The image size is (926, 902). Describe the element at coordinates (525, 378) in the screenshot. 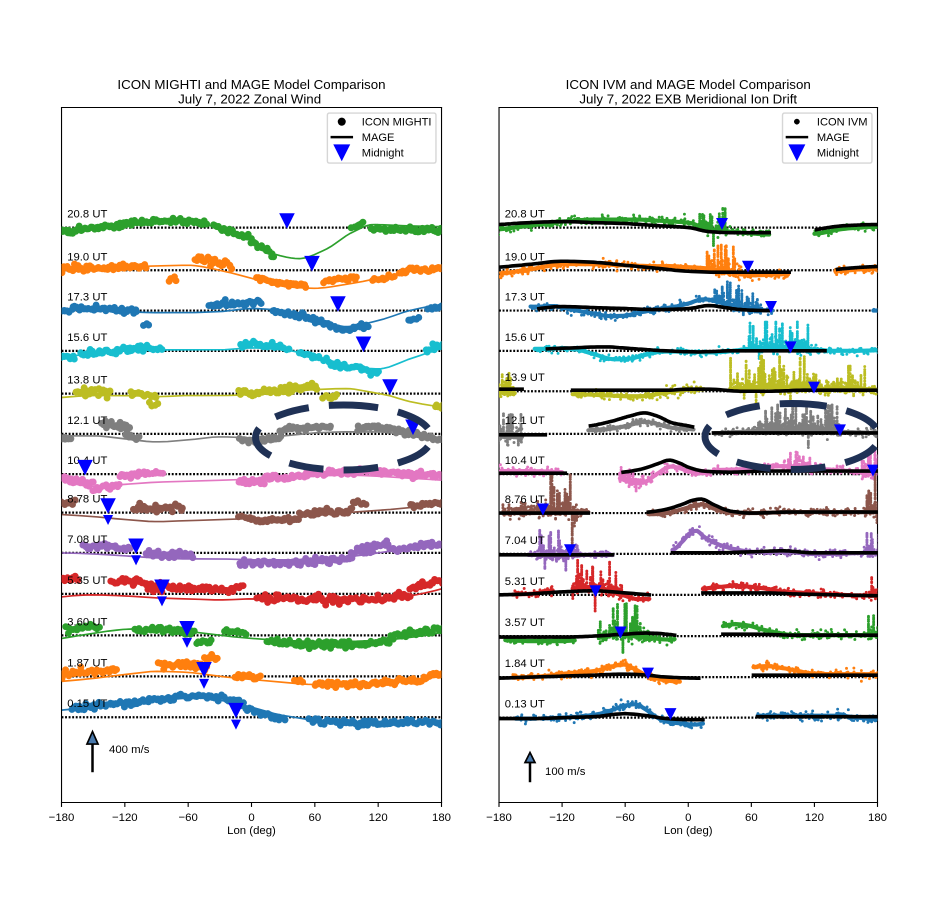

I see `svg-text: 13.9 UT` at that location.